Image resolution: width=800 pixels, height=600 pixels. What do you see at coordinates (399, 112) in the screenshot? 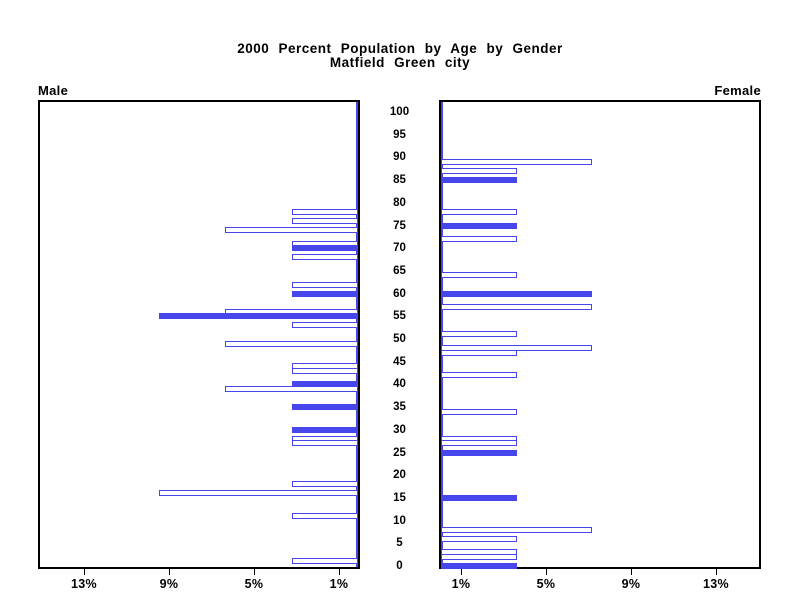
I see `age-tick-label-100: 100` at bounding box center [399, 112].